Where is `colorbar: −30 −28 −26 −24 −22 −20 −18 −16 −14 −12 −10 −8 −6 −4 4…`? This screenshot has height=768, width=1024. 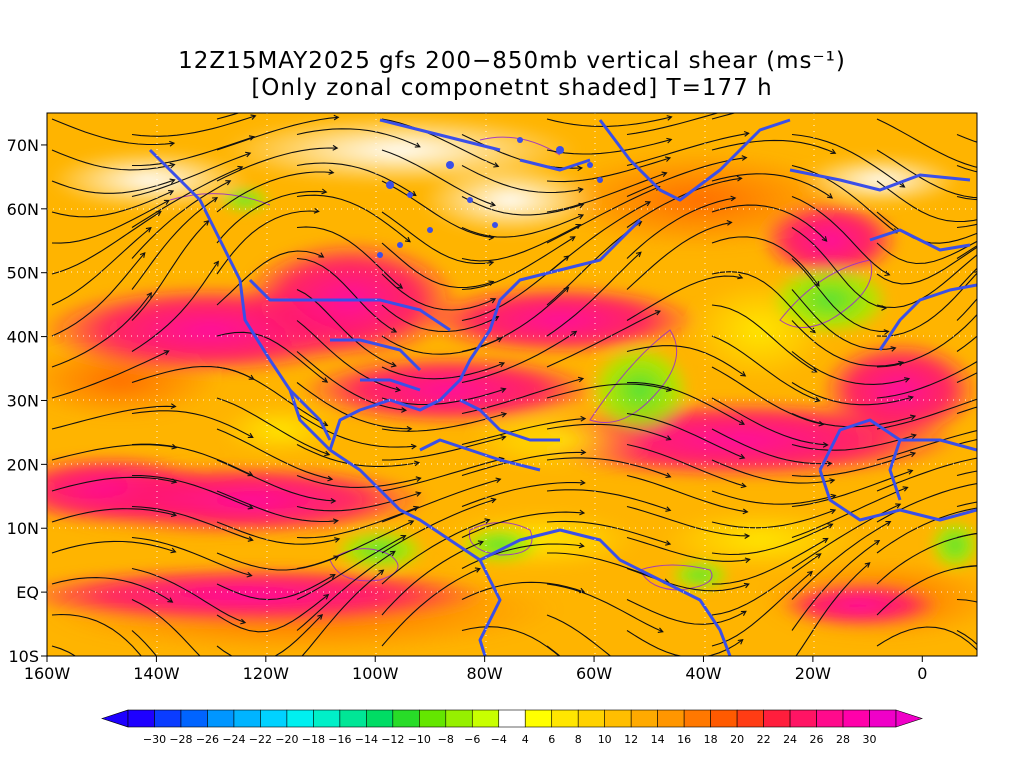
colorbar: −30 −28 −26 −24 −22 −20 −18 −16 −14 −12 −10 −8 −6 −4 4… is located at coordinates (512, 727).